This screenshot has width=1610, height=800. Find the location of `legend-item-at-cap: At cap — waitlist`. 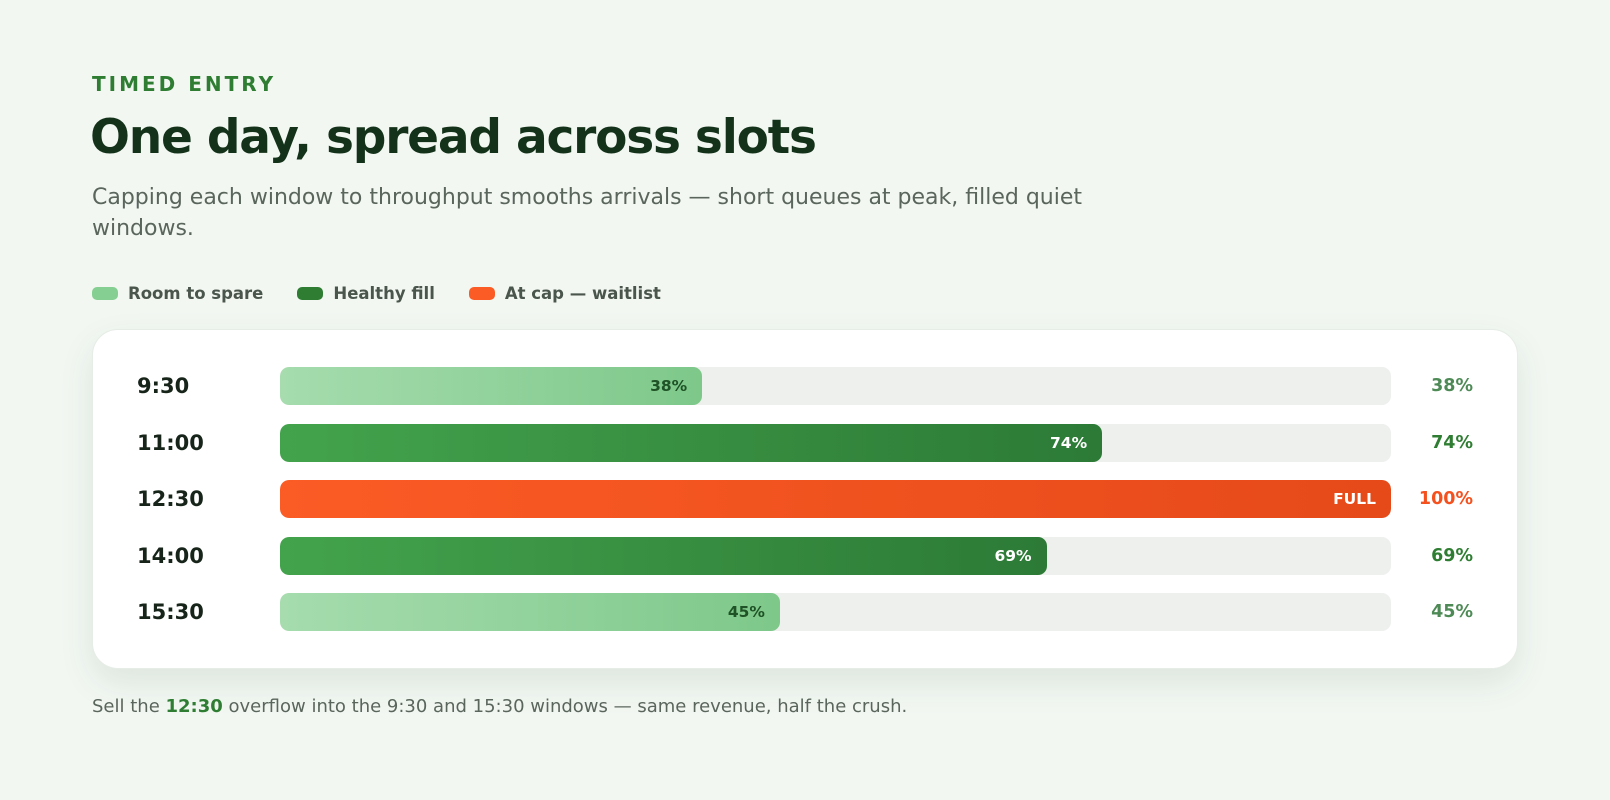

legend-item-at-cap: At cap — waitlist is located at coordinates (564, 293).